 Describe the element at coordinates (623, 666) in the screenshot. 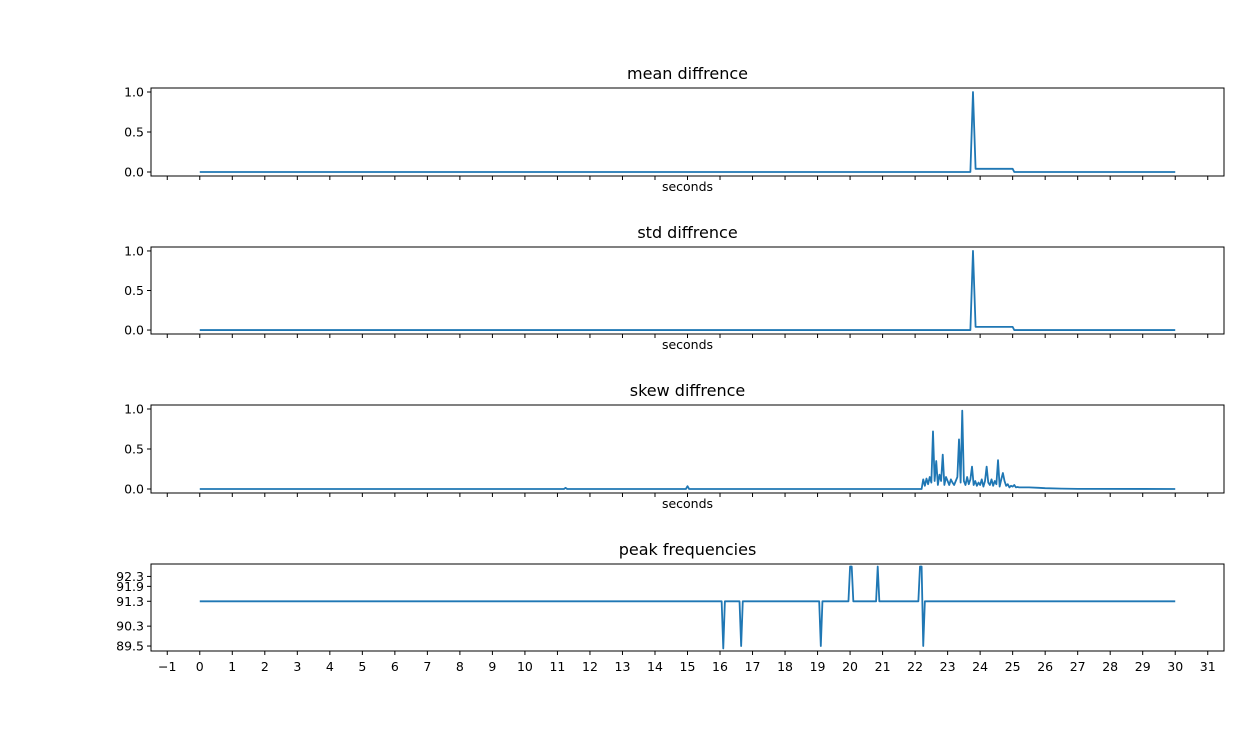

I see `x-tick-label: 13` at that location.